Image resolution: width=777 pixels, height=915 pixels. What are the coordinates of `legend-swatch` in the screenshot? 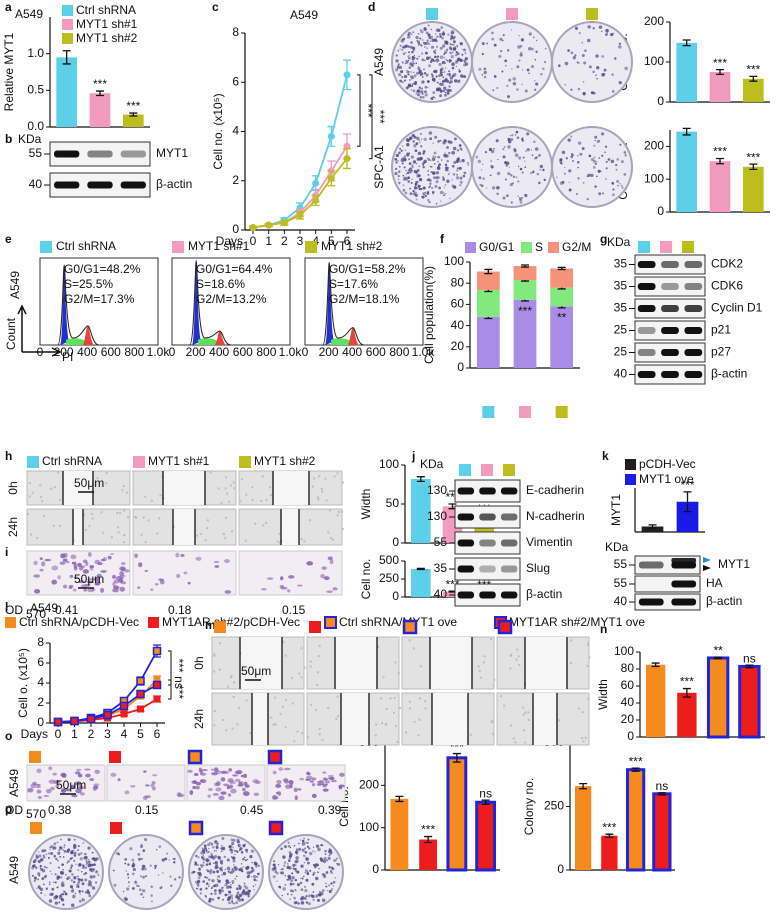 It's located at (67, 10).